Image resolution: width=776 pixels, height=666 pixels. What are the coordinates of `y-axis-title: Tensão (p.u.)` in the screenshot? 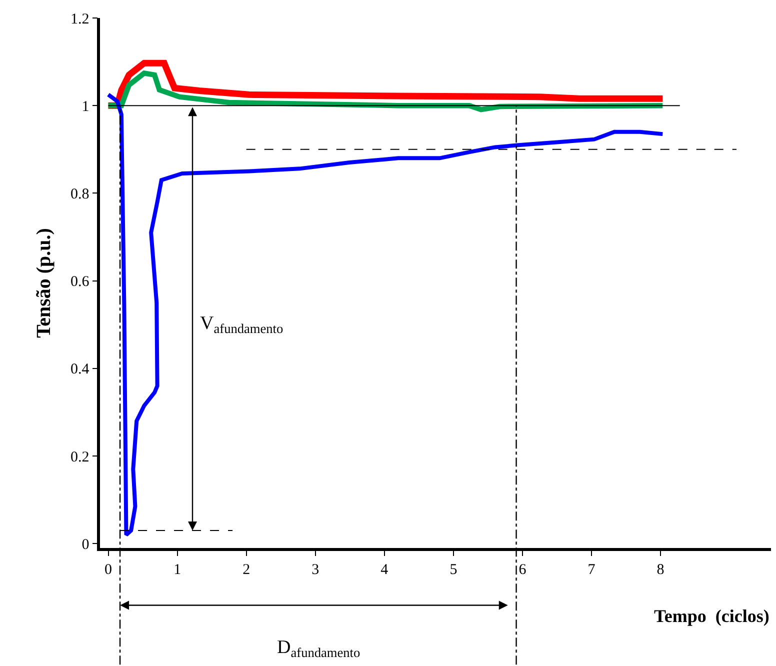 It's located at (44, 283).